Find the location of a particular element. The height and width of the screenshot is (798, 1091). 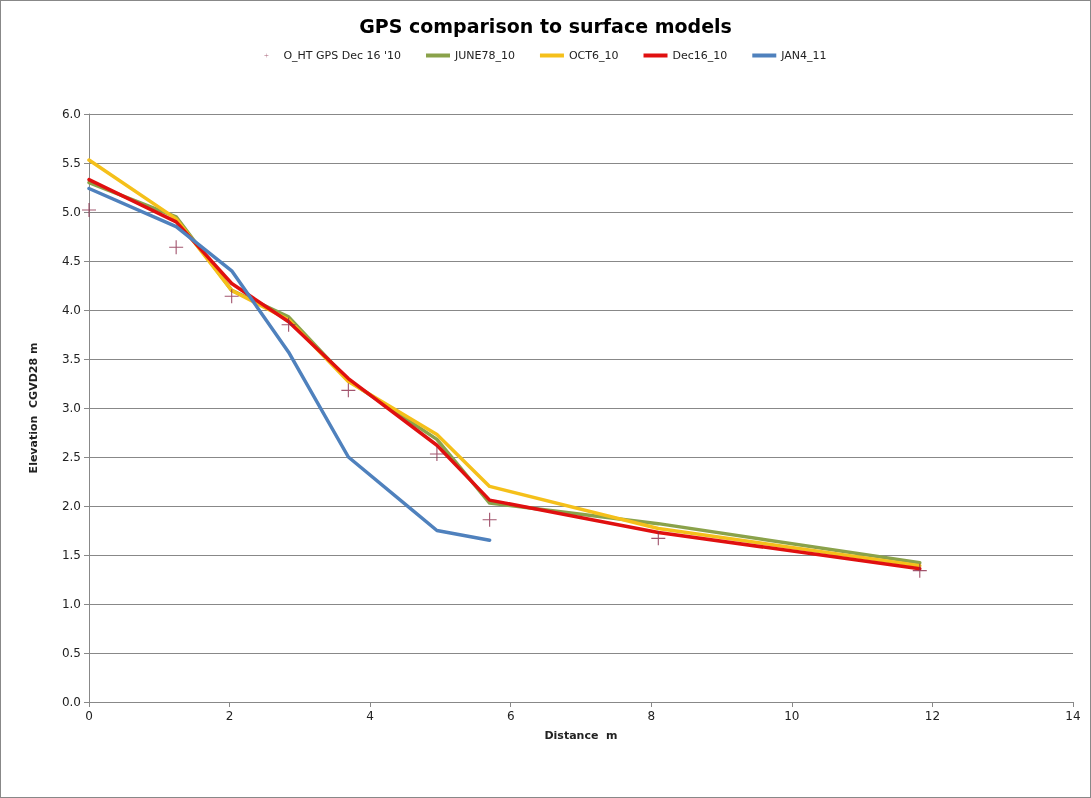

y-tick-label: 2.5 is located at coordinates (71, 457).